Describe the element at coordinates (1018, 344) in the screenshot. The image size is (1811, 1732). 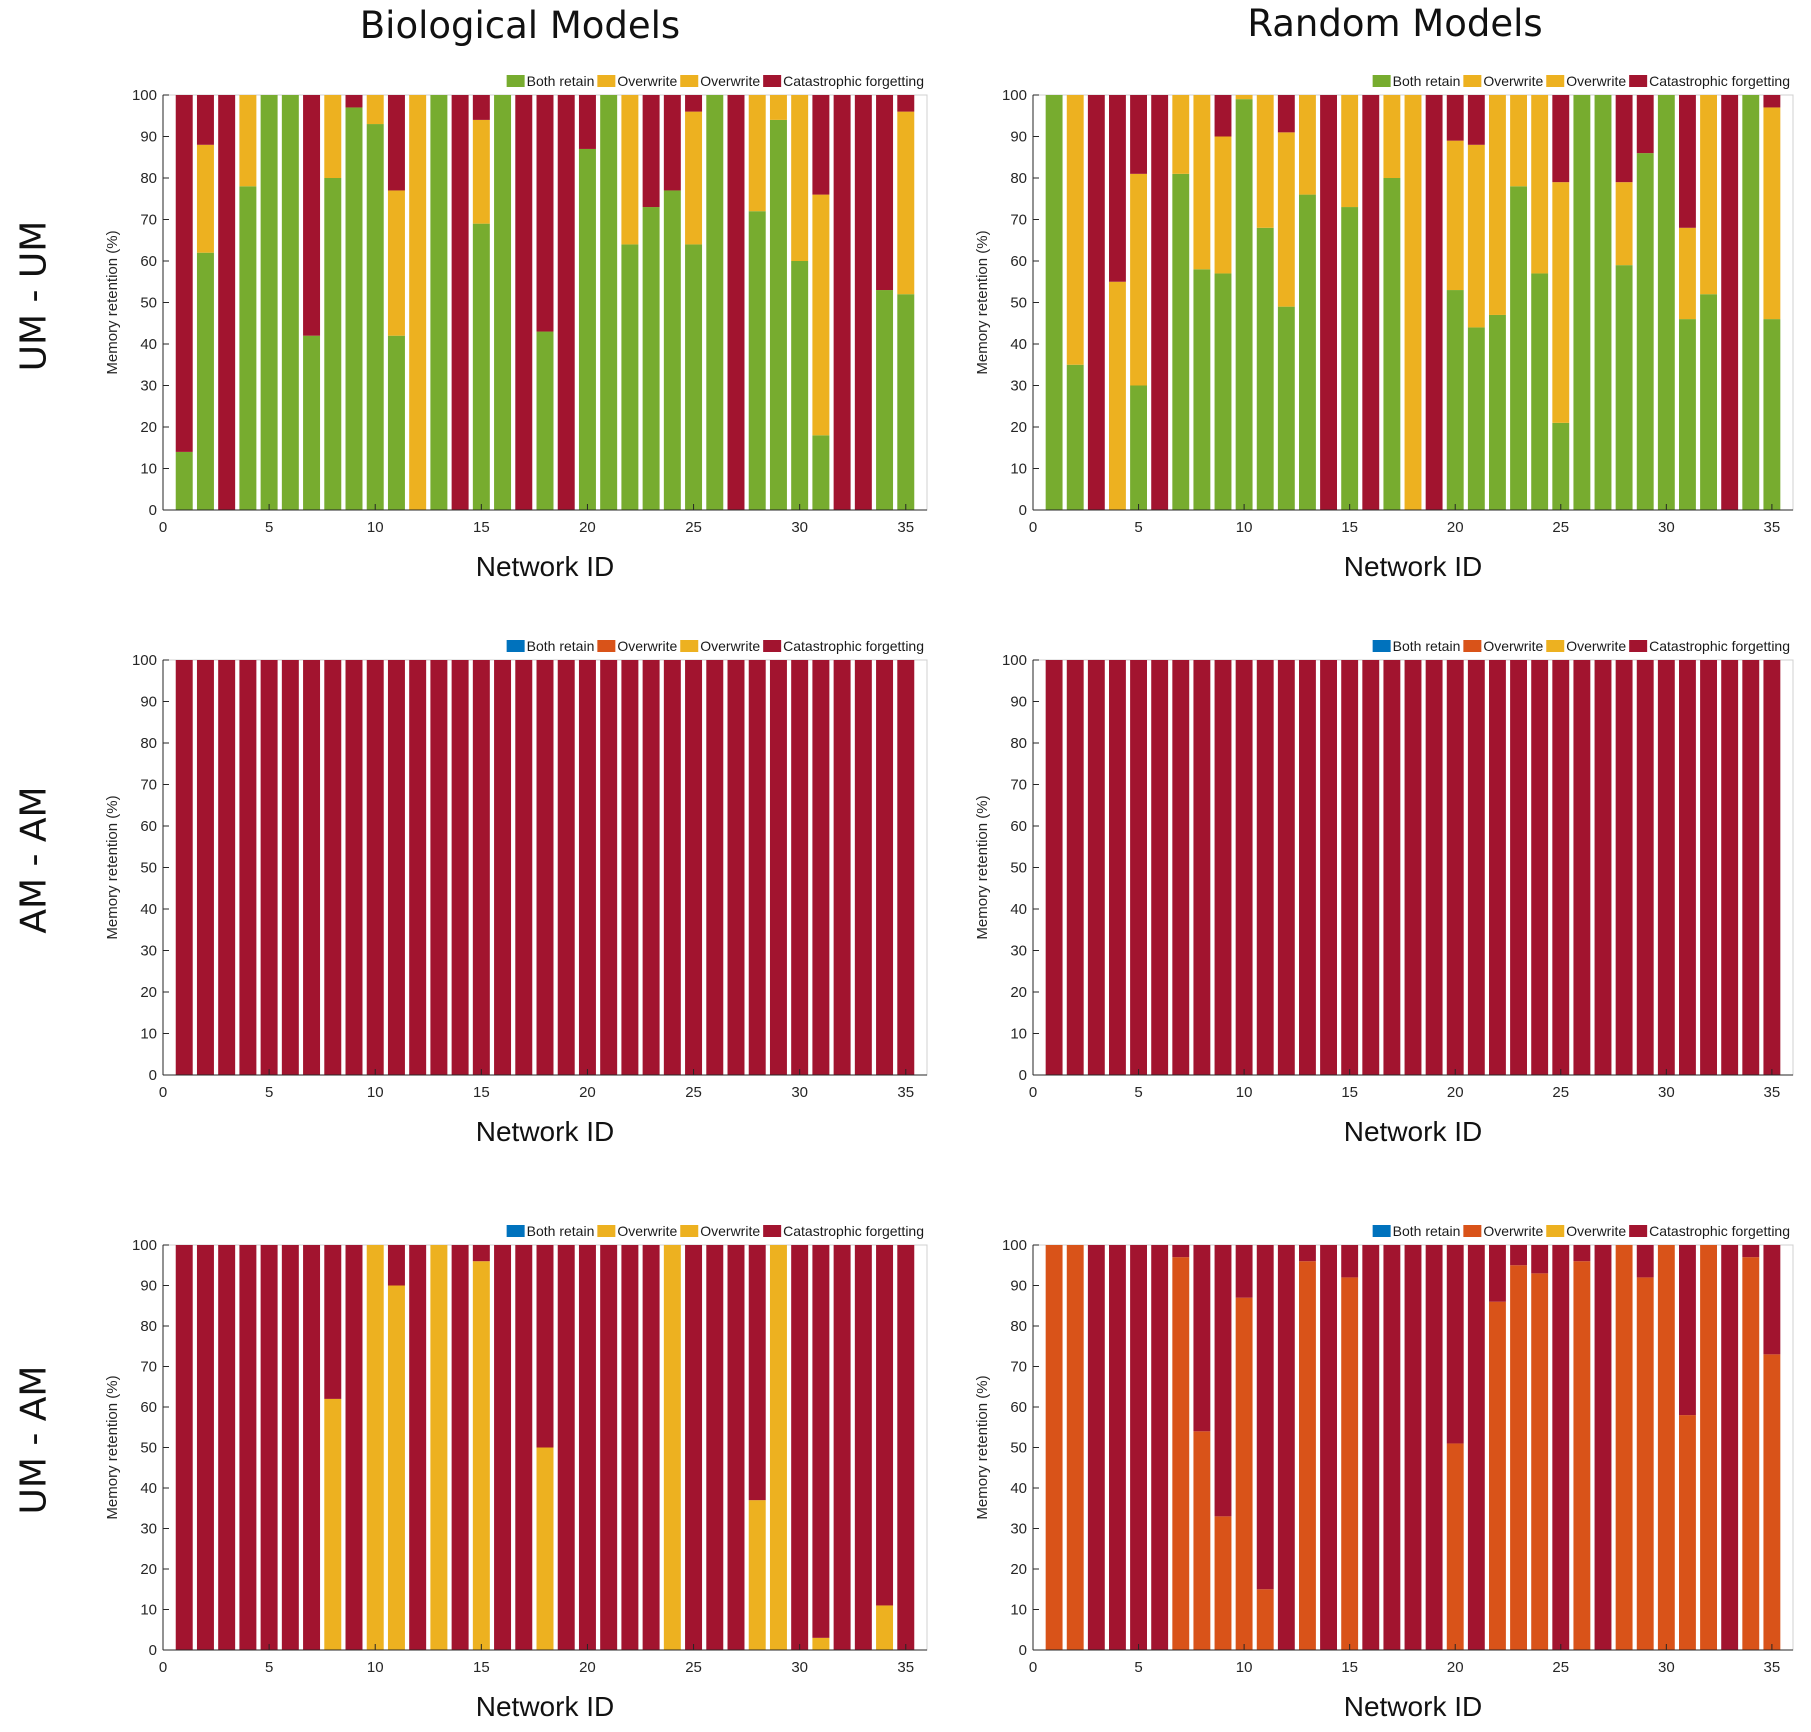
I see `y-tick-label: 40` at that location.